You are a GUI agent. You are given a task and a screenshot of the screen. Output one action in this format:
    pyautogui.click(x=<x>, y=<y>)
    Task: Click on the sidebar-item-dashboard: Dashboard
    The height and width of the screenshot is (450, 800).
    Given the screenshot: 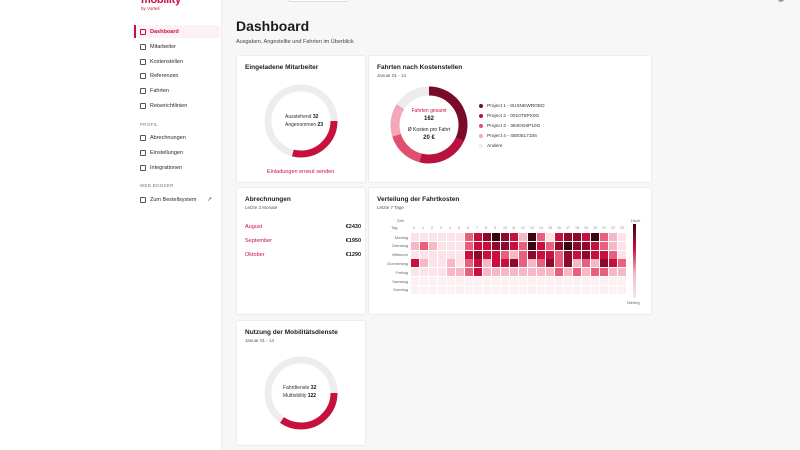 What is the action you would take?
    pyautogui.click(x=177, y=31)
    